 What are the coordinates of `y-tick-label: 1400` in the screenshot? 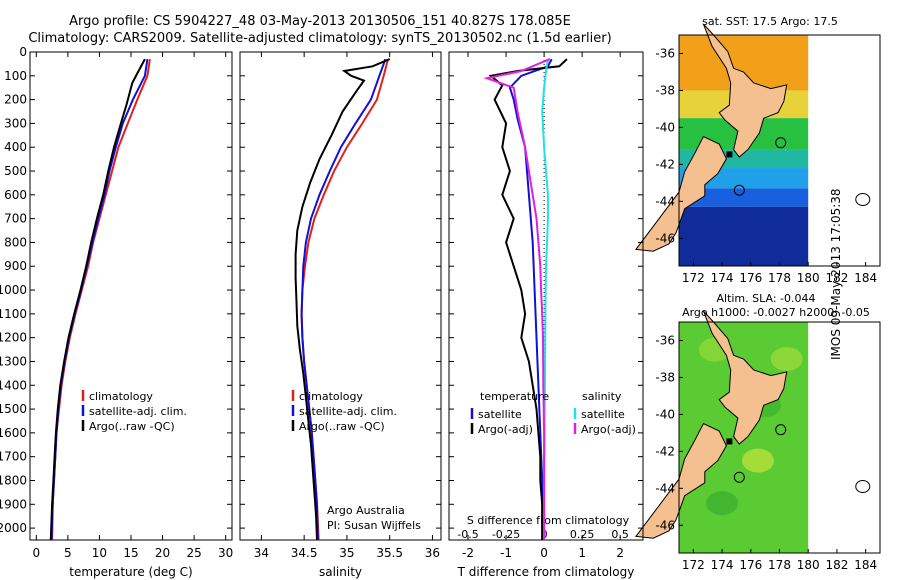 It's located at (13, 385).